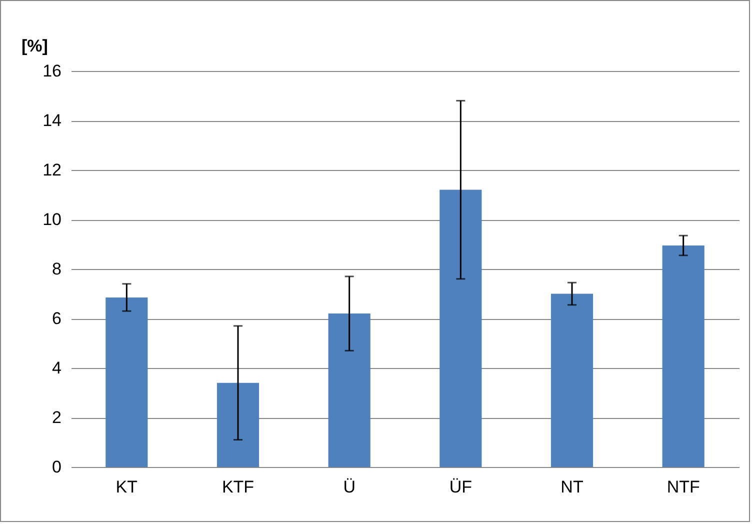 This screenshot has height=524, width=756. I want to click on y-axis-title: [%], so click(35, 46).